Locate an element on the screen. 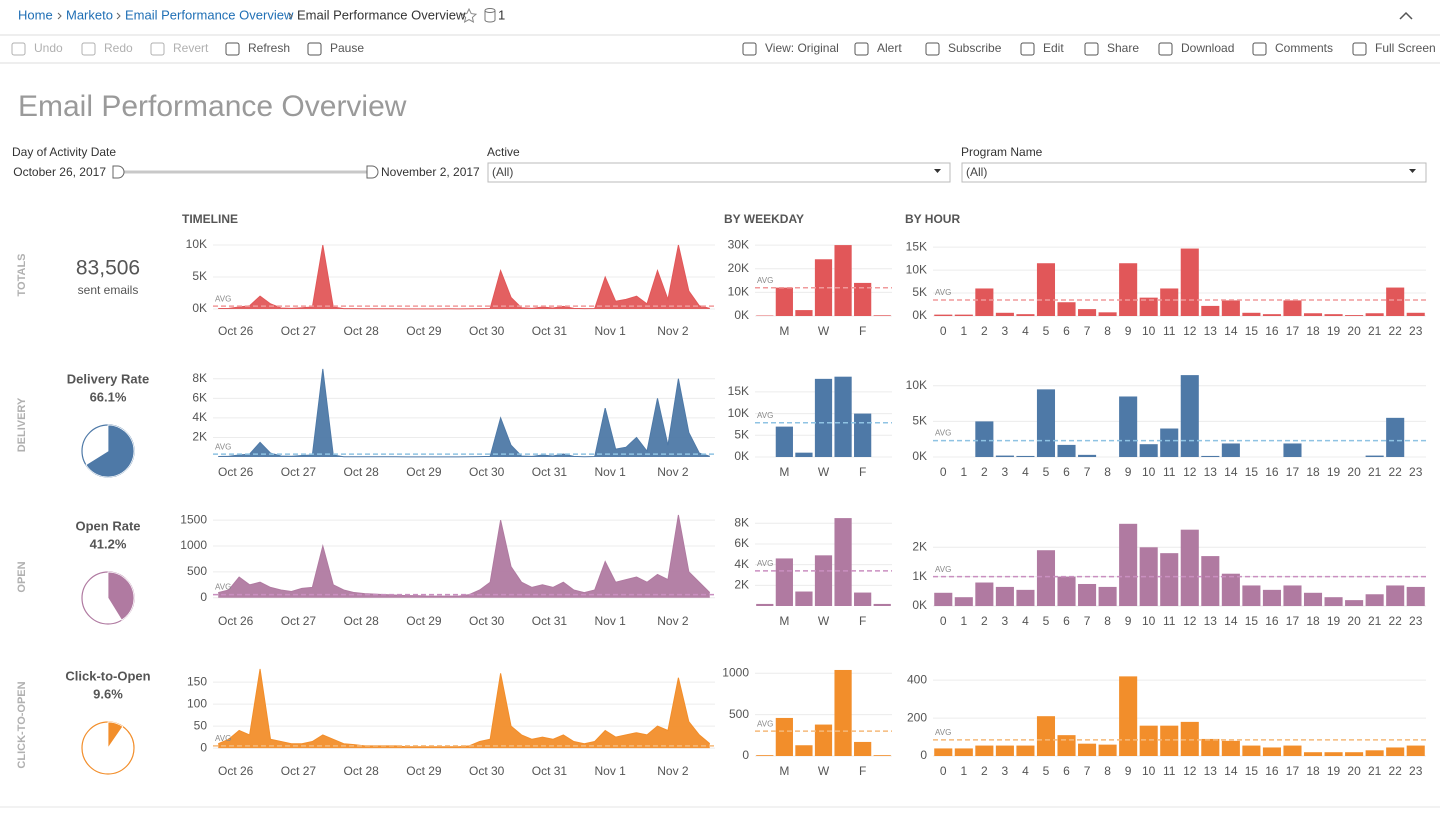 Image resolution: width=1440 pixels, height=815 pixels. breadcrumb-item: Marketo is located at coordinates (89, 14).